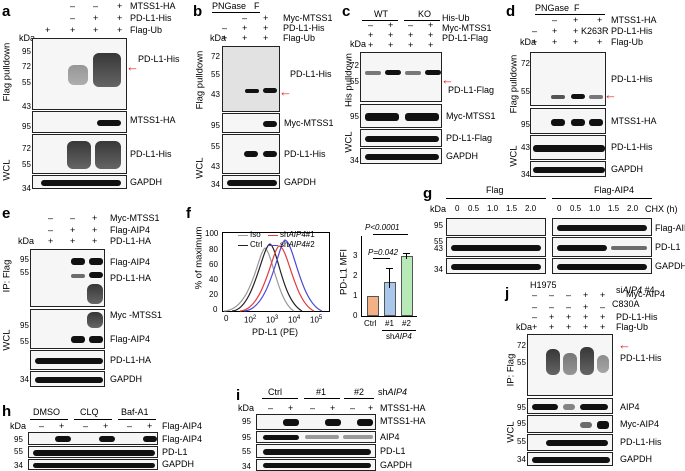 The width and height of the screenshot is (685, 471). Describe the element at coordinates (213, 264) in the screenshot. I see `tick-label: 60` at that location.